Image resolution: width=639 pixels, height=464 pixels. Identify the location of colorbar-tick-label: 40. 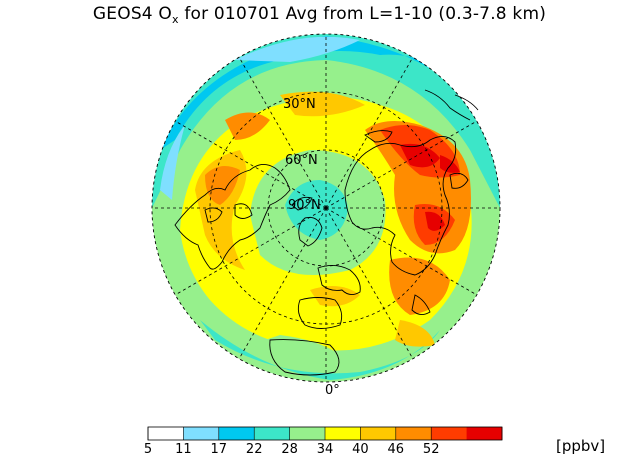
(360, 449).